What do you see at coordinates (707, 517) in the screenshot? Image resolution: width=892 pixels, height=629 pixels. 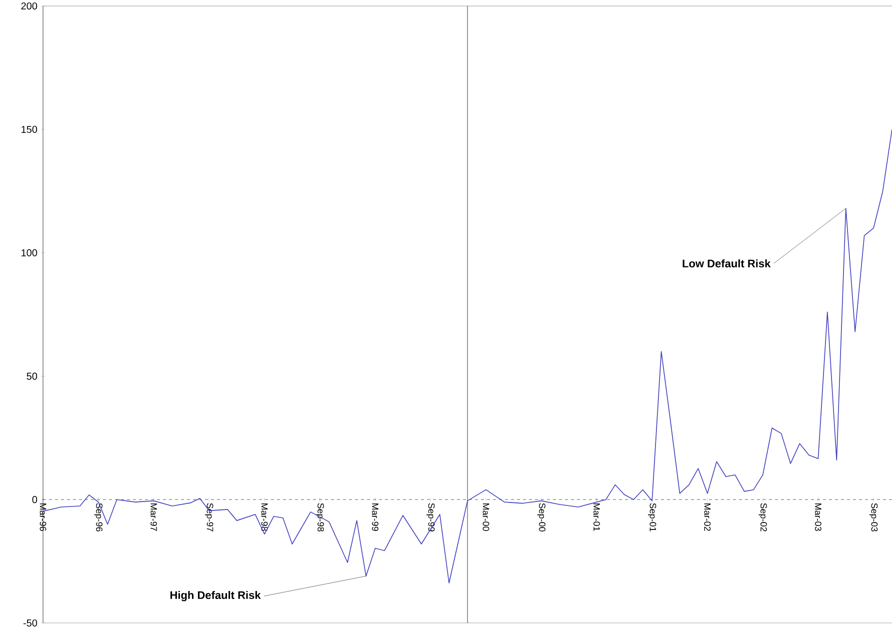 I see `x-tick-label: Mar-02` at bounding box center [707, 517].